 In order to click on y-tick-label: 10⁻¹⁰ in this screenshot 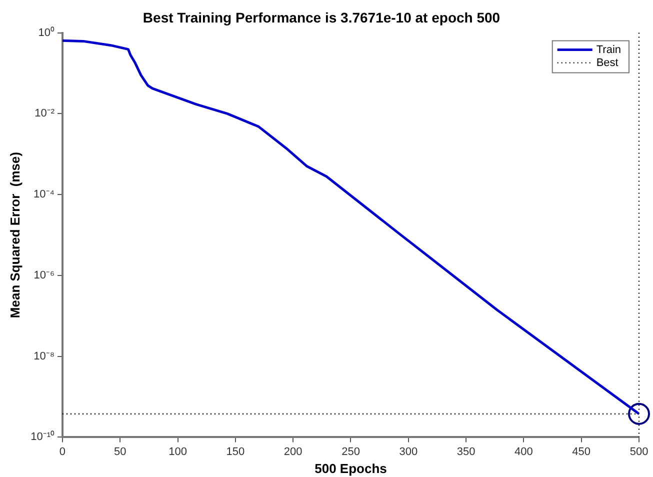, I will do `click(42, 437)`.